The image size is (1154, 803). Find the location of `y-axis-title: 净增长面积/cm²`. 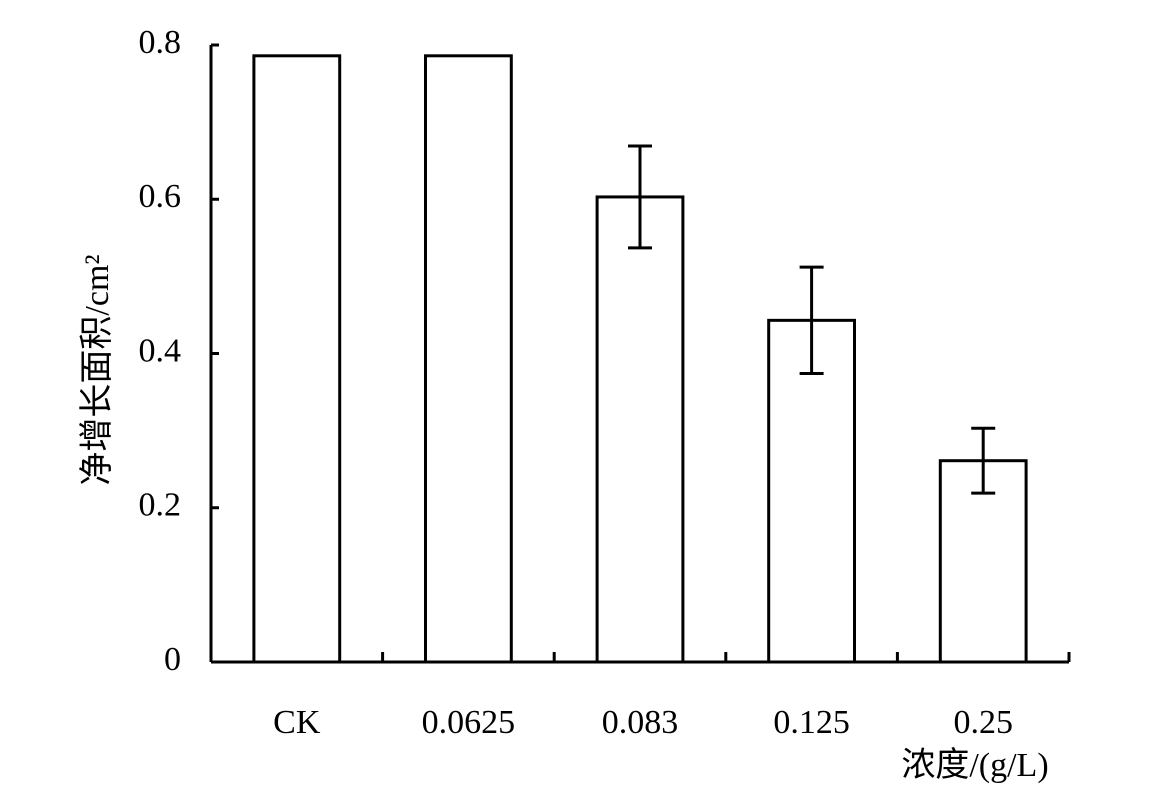

y-axis-title: 净增长面积/cm² is located at coordinates (97, 369).